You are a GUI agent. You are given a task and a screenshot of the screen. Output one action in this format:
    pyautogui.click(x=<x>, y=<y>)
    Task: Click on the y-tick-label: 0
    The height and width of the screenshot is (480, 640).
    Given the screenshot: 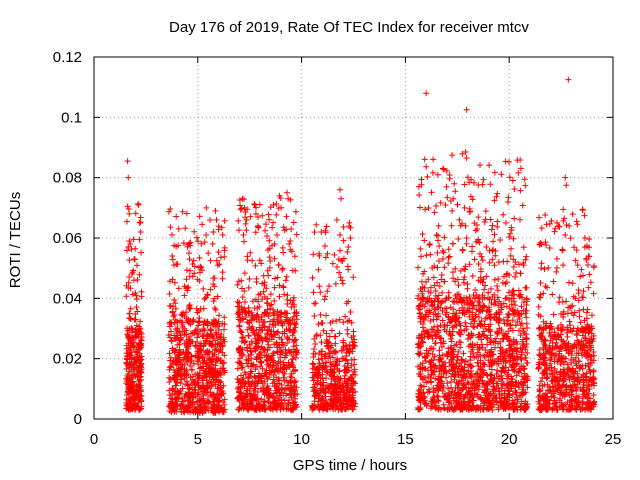 What is the action you would take?
    pyautogui.click(x=78, y=419)
    